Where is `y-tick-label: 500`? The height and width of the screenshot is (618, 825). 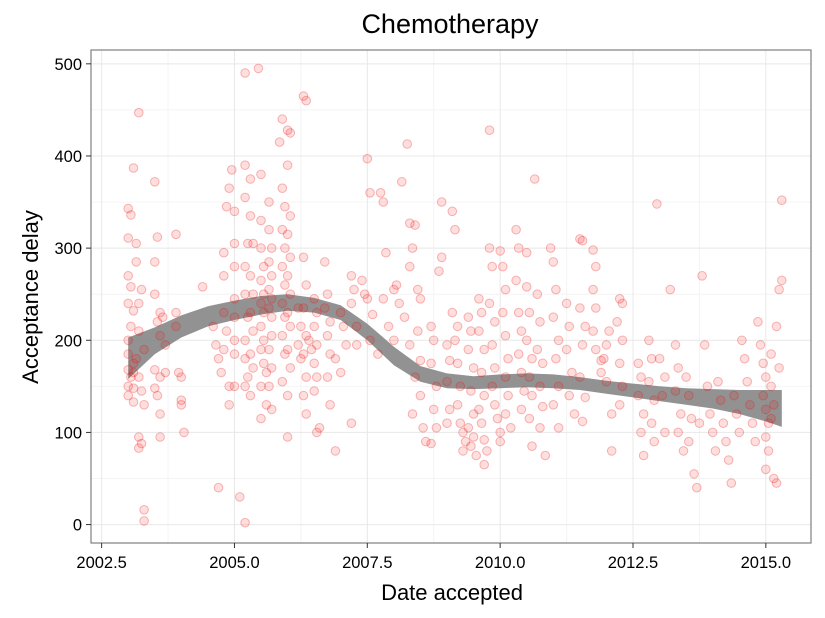
y-tick-label: 500 is located at coordinates (68, 65).